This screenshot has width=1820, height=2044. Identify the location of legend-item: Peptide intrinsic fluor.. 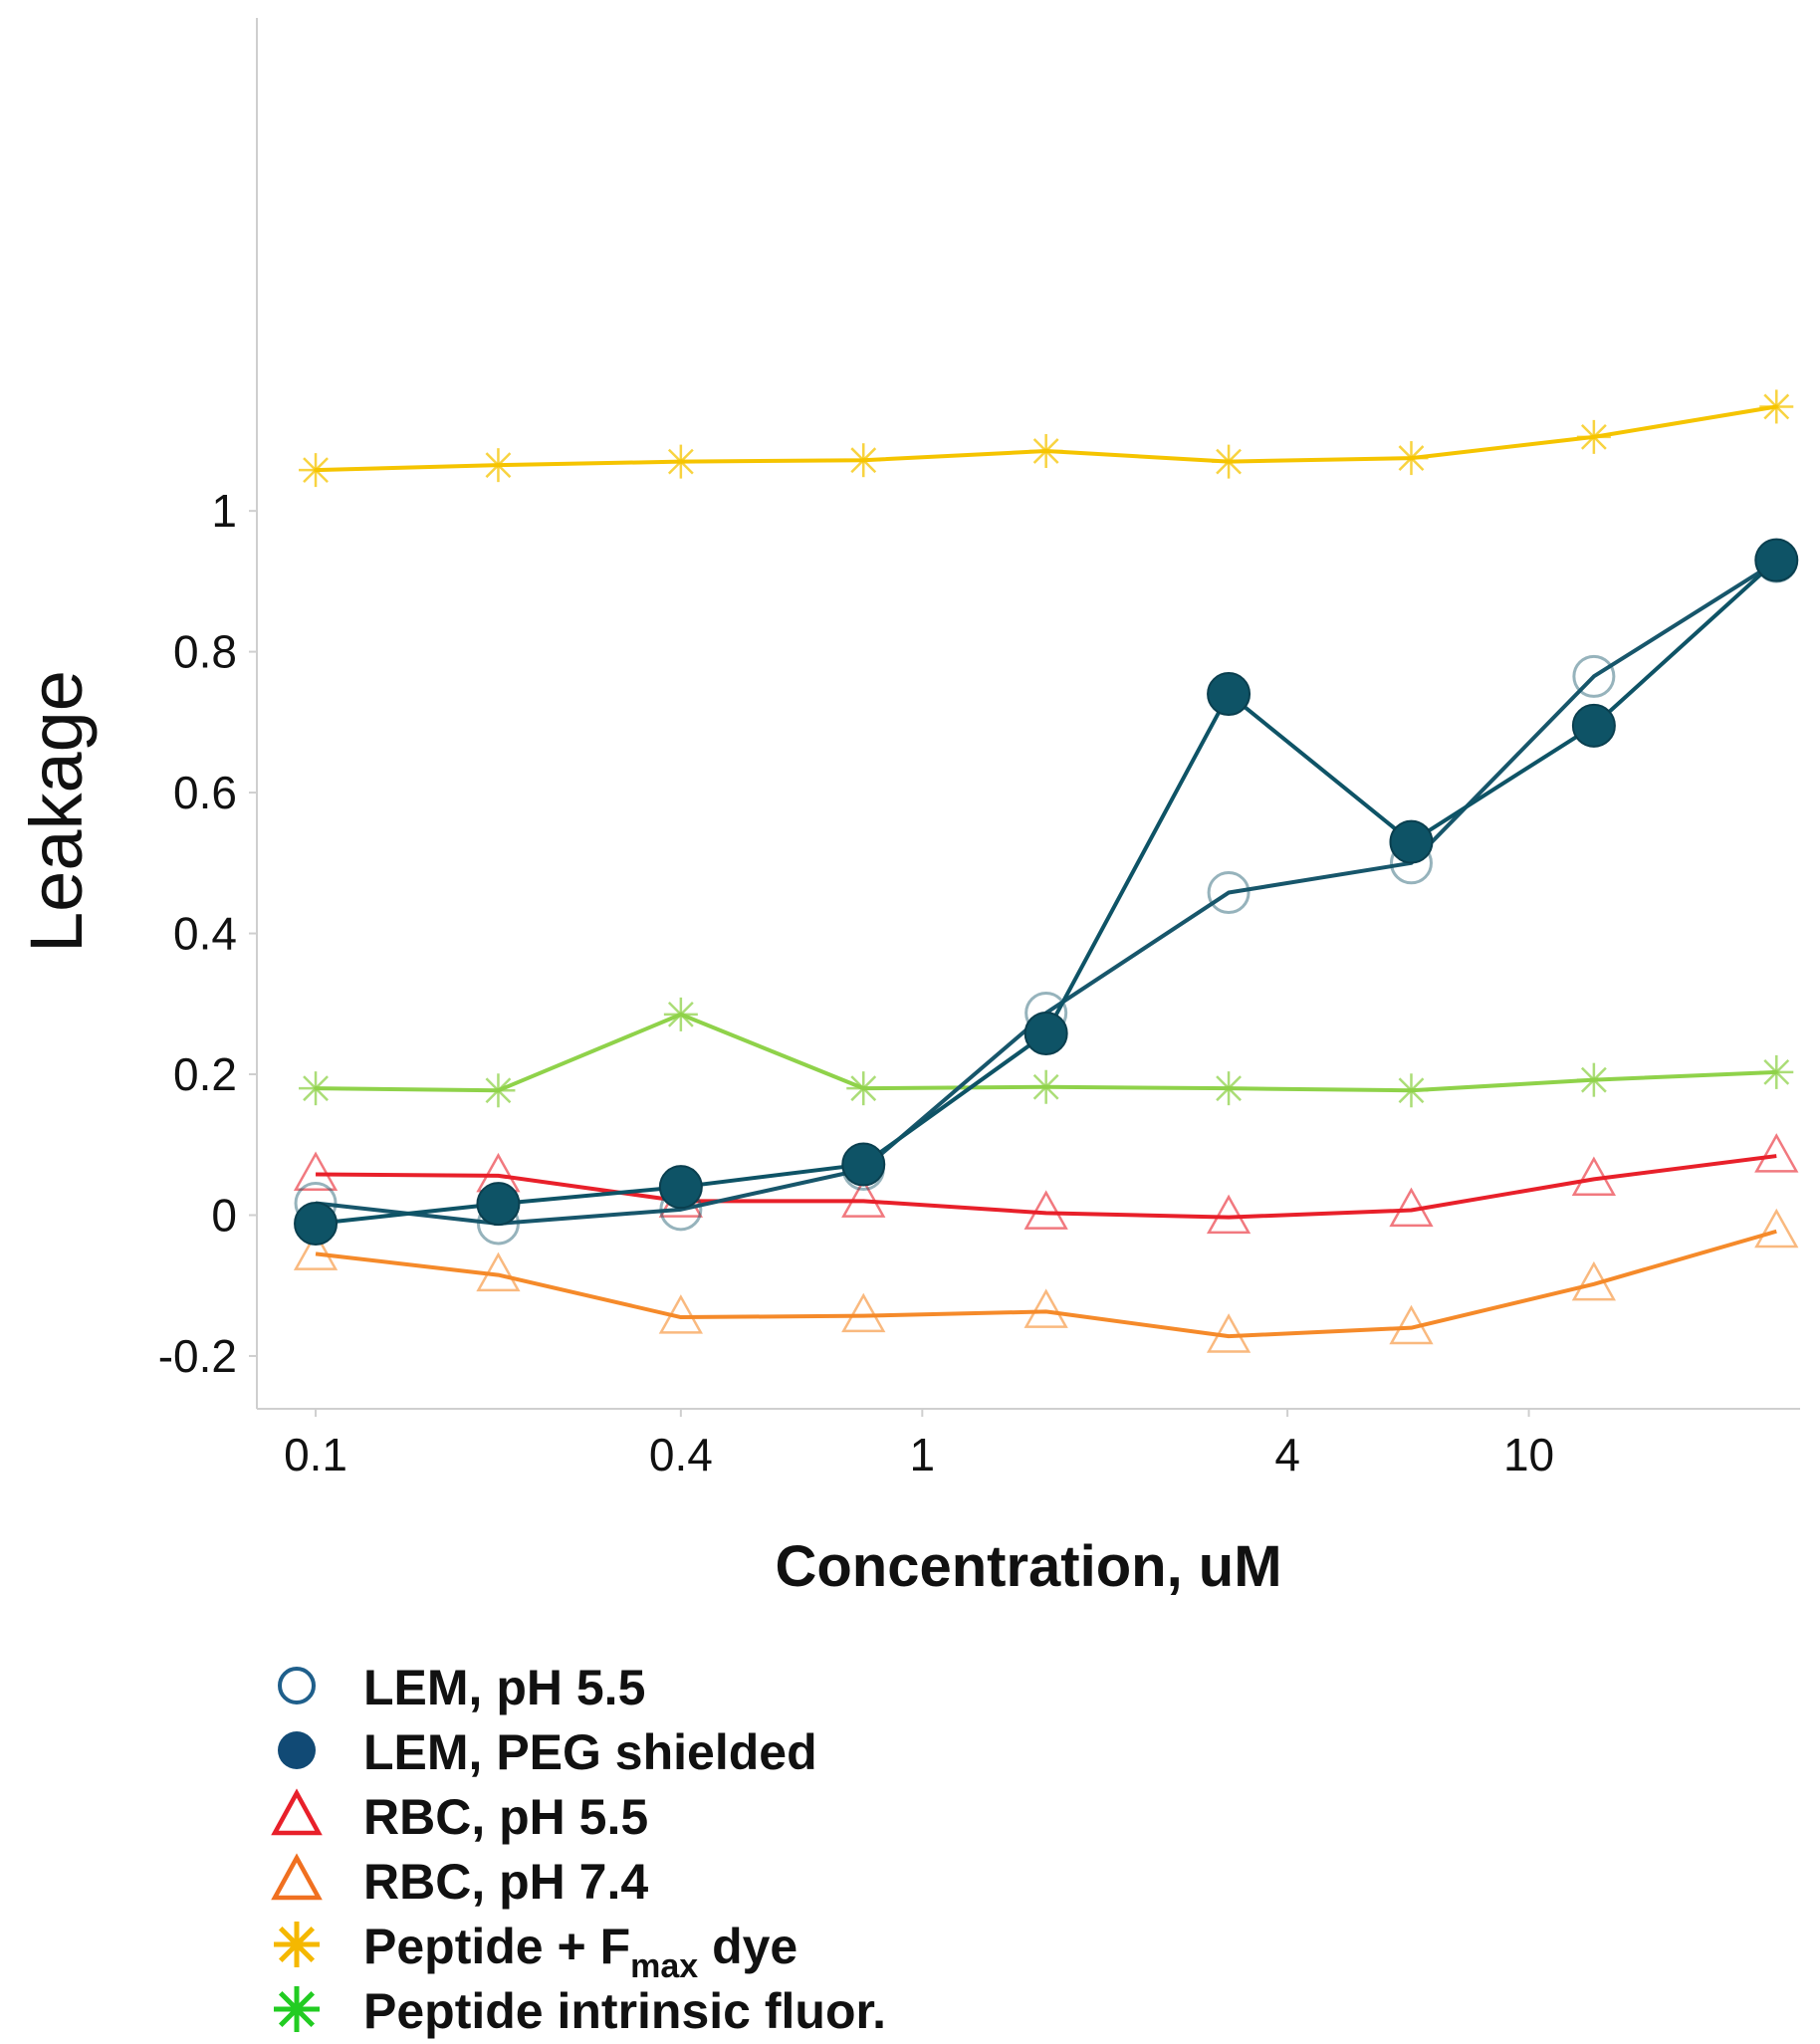
(580, 2011).